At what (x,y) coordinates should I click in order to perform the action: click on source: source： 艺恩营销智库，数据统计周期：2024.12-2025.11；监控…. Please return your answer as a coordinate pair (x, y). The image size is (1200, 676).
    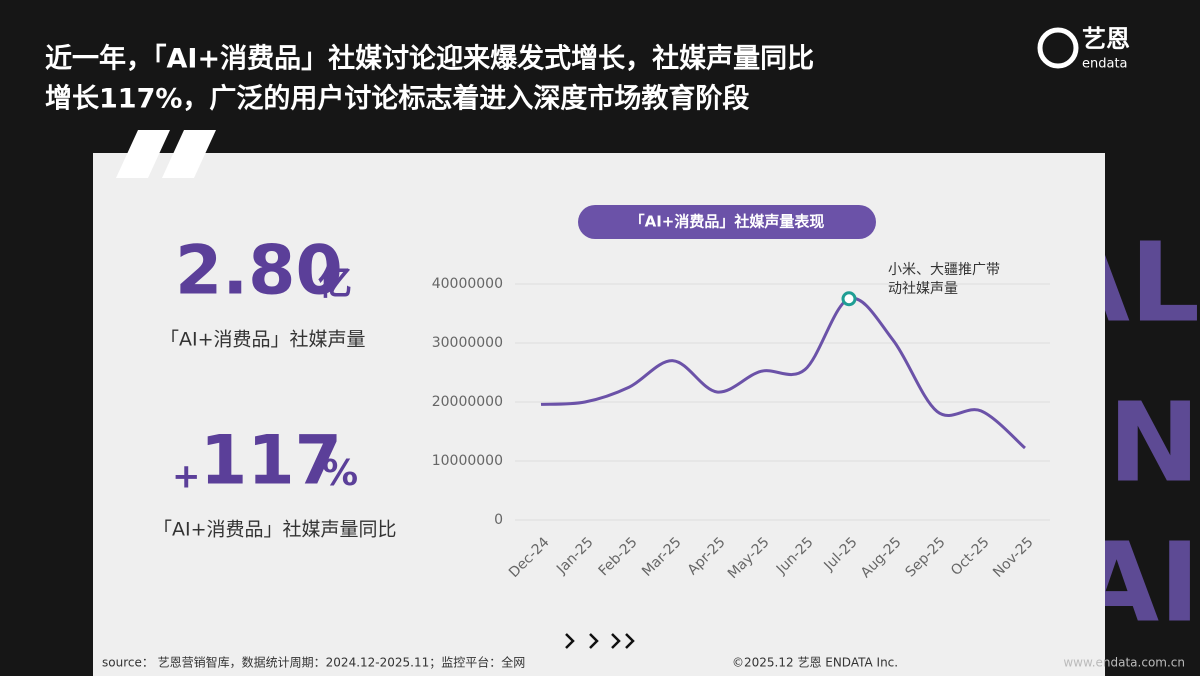
    Looking at the image, I should click on (313, 662).